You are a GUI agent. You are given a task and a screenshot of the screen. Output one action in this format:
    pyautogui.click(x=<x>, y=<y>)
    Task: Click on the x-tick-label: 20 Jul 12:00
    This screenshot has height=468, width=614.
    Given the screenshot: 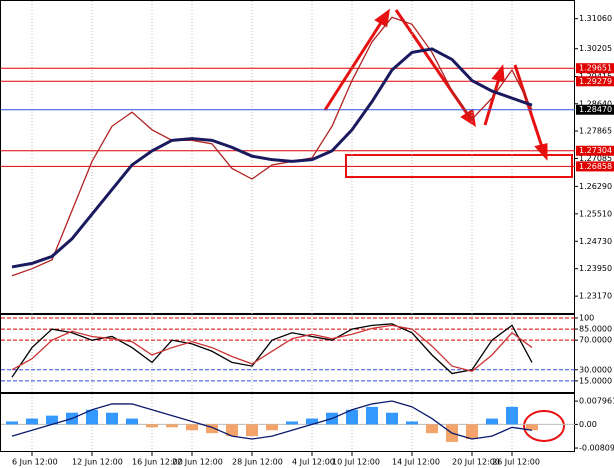 What is the action you would take?
    pyautogui.click(x=476, y=462)
    